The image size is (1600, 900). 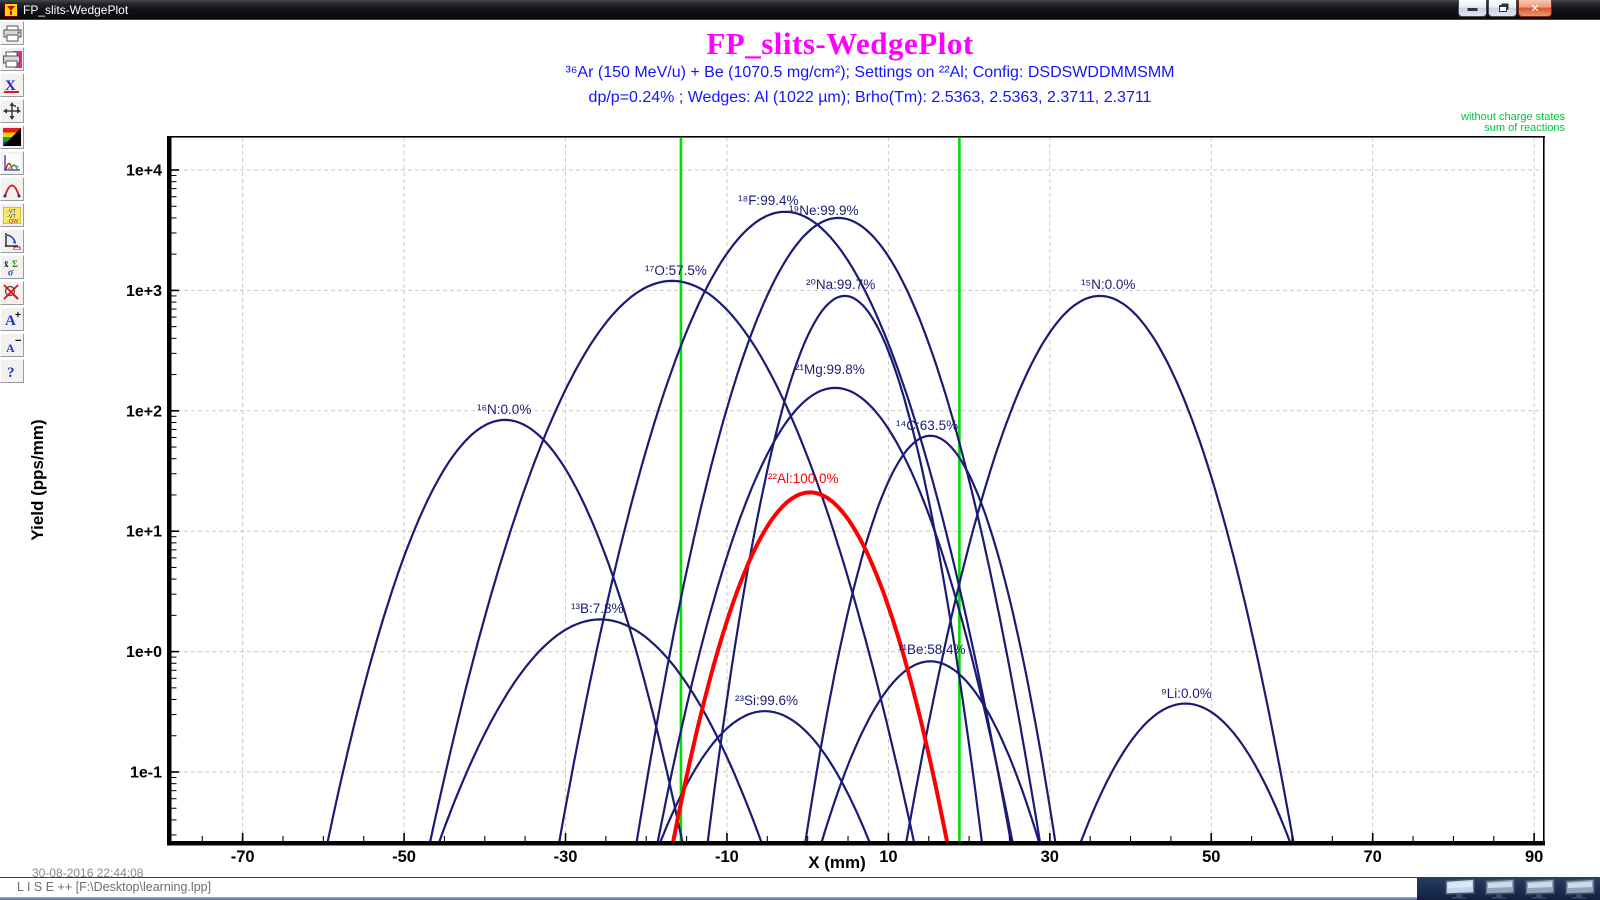 What do you see at coordinates (800, 10) in the screenshot?
I see `title-bar: FP_slits-WedgePlot ▬ ✕` at bounding box center [800, 10].